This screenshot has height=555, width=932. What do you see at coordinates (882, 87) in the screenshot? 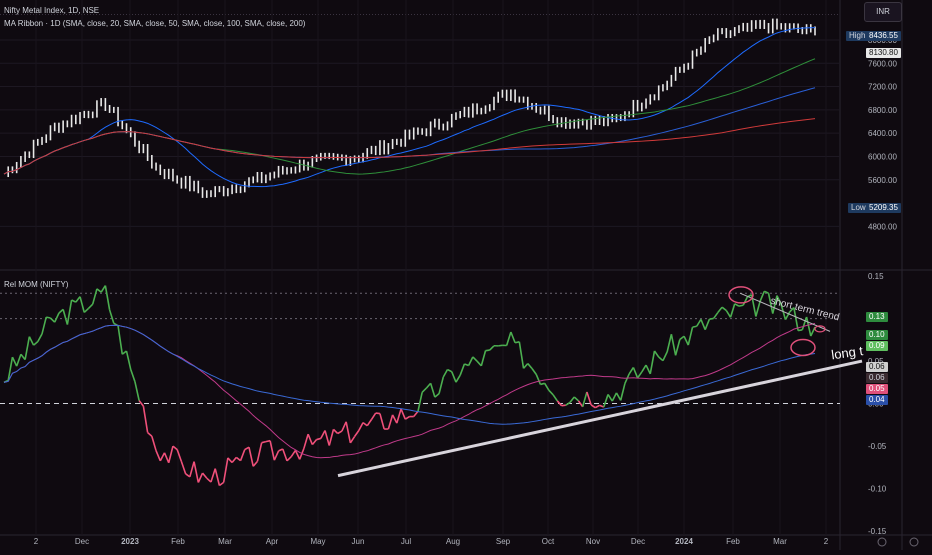
I see `price-tick-label: 7200.00` at bounding box center [882, 87].